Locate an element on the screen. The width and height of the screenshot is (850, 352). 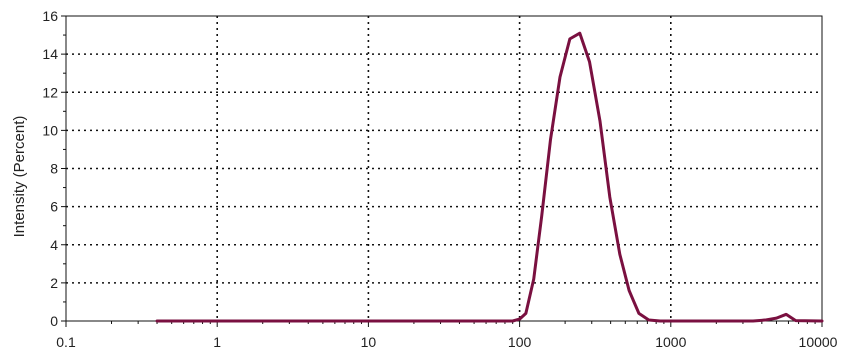
x-tick-label: 10 is located at coordinates (369, 342).